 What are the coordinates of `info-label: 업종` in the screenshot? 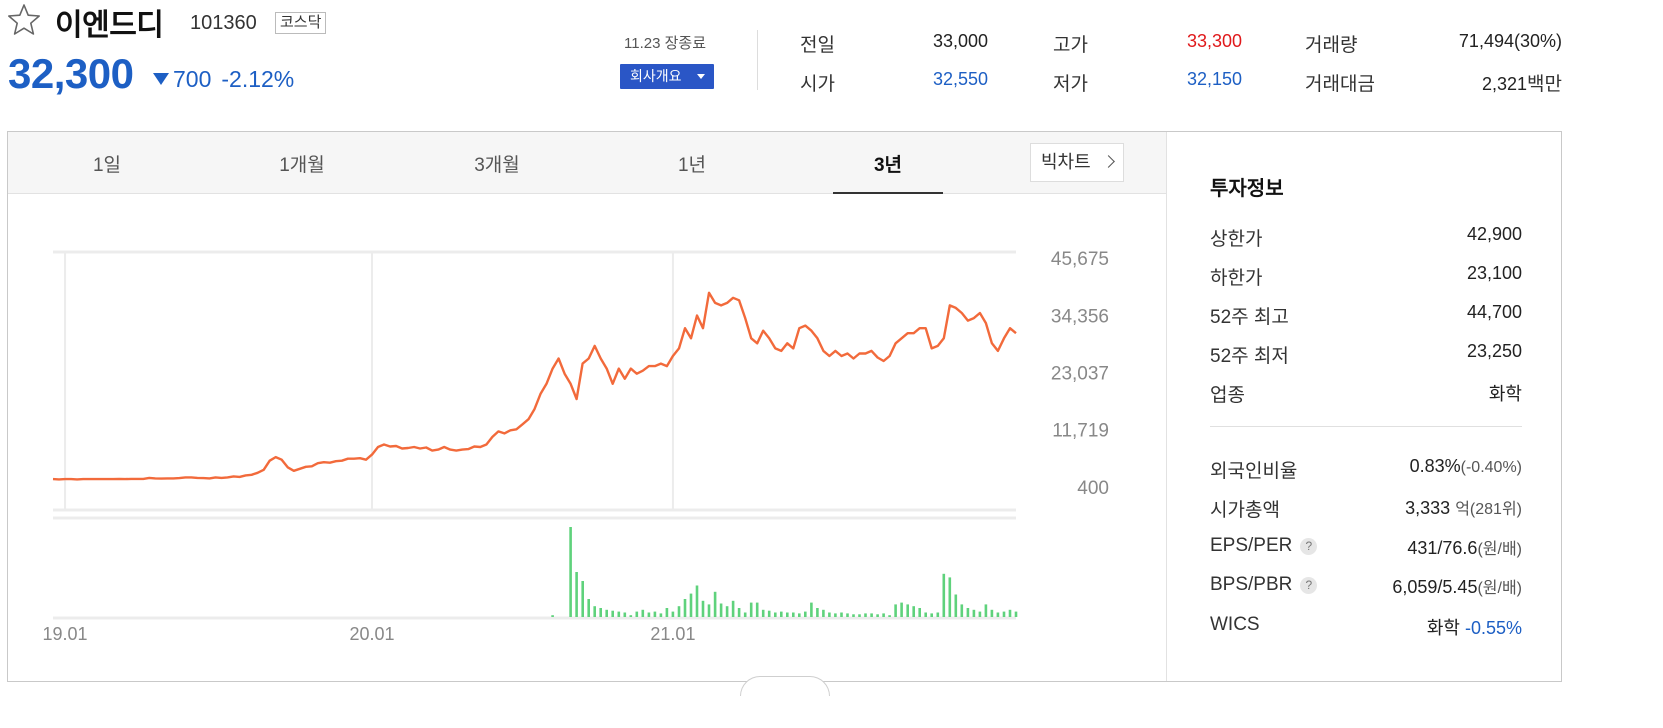 It's located at (1227, 395).